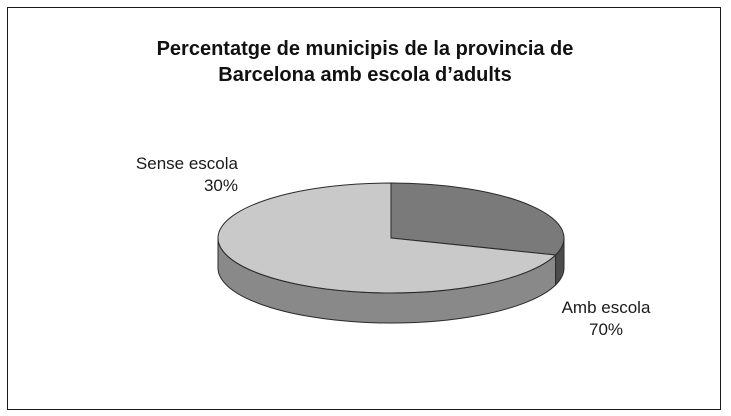  I want to click on slice-label-sense-escola-value: 30%, so click(220, 185).